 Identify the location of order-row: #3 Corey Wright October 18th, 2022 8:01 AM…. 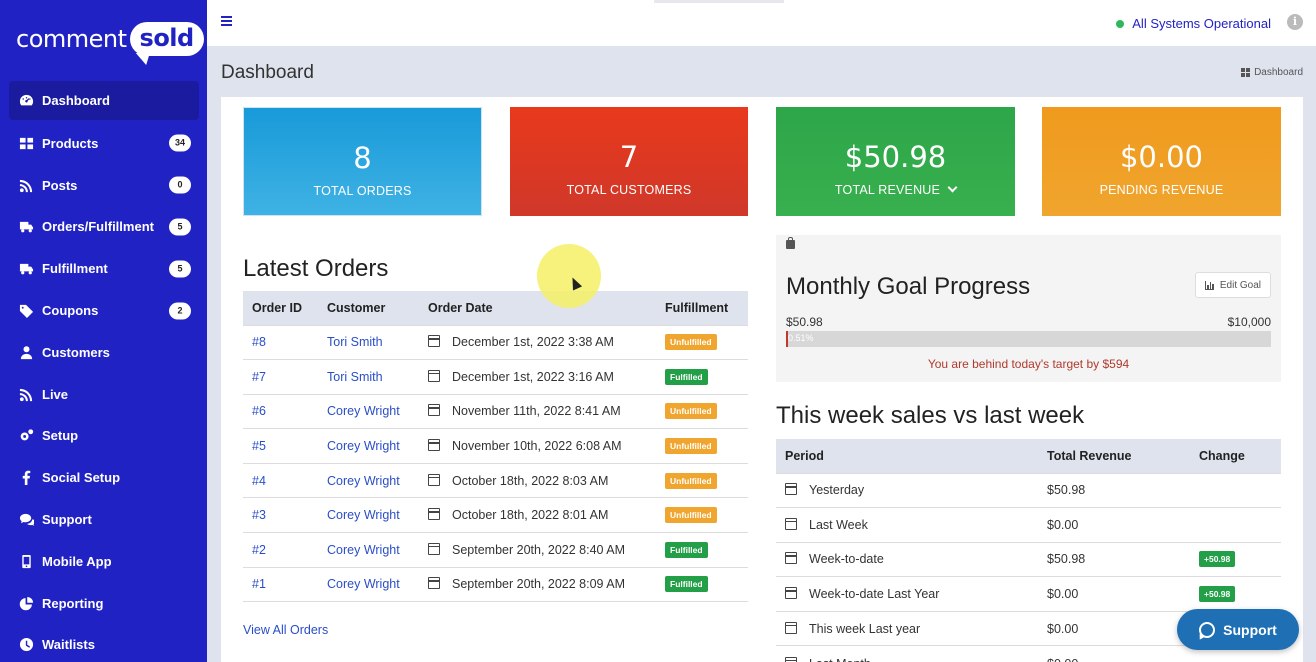
(495, 515).